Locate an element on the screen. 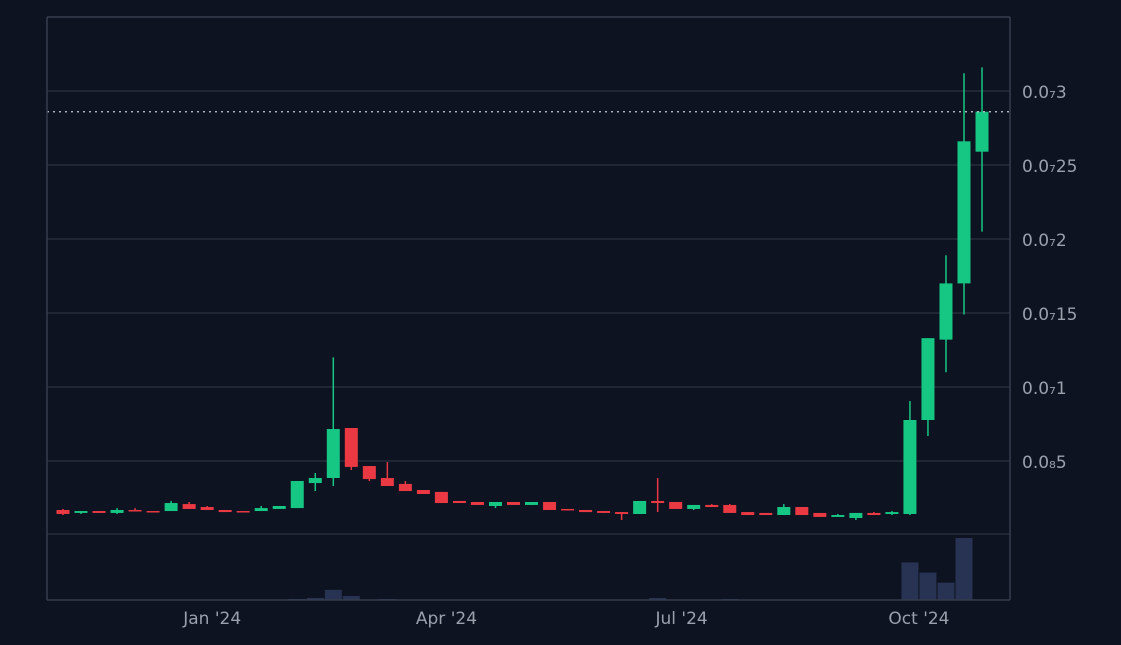 The image size is (1121, 645). y-tick-label: 0.0₇25 is located at coordinates (1049, 167).